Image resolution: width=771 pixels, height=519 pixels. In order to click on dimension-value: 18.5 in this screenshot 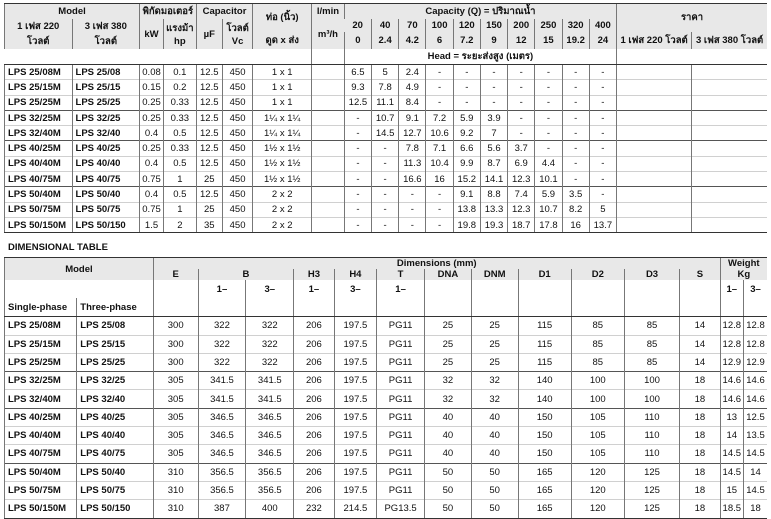, I will do `click(731, 509)`.